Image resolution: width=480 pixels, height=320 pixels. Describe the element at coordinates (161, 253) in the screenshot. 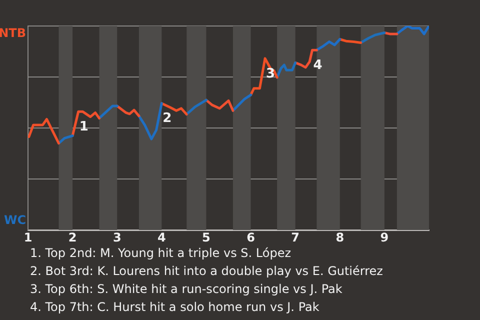

I see `text: 1. Top 2nd: M. Young hit a triple vs S. López` at that location.